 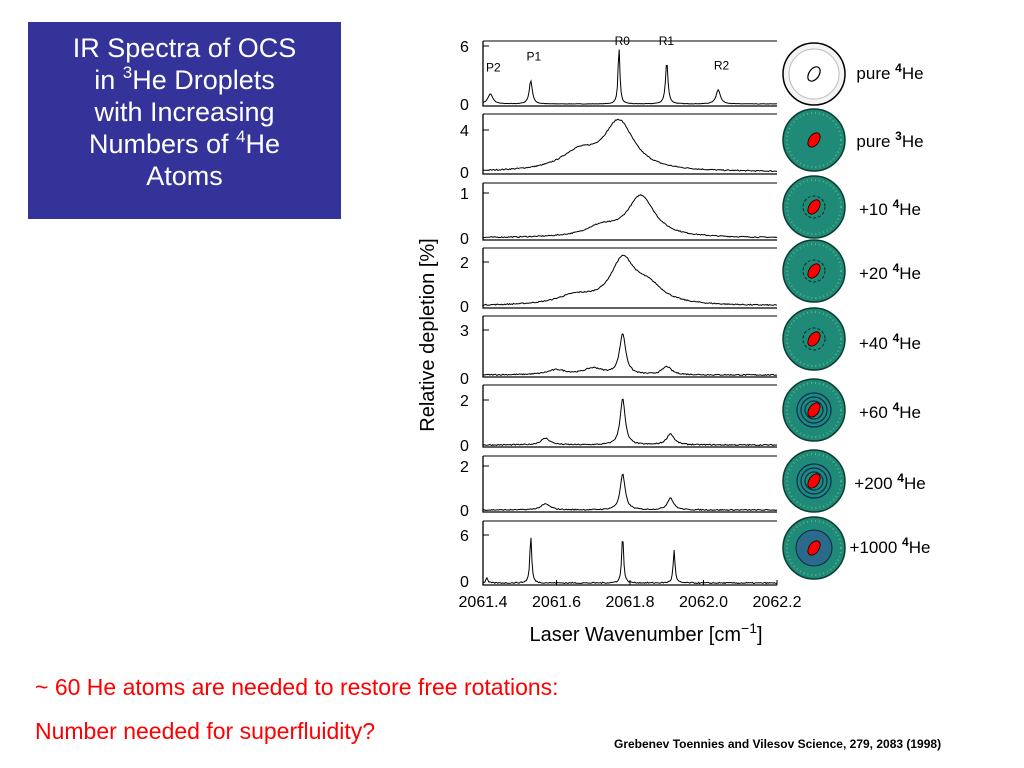 What do you see at coordinates (890, 342) in the screenshot?
I see `panel-label: +40 4He` at bounding box center [890, 342].